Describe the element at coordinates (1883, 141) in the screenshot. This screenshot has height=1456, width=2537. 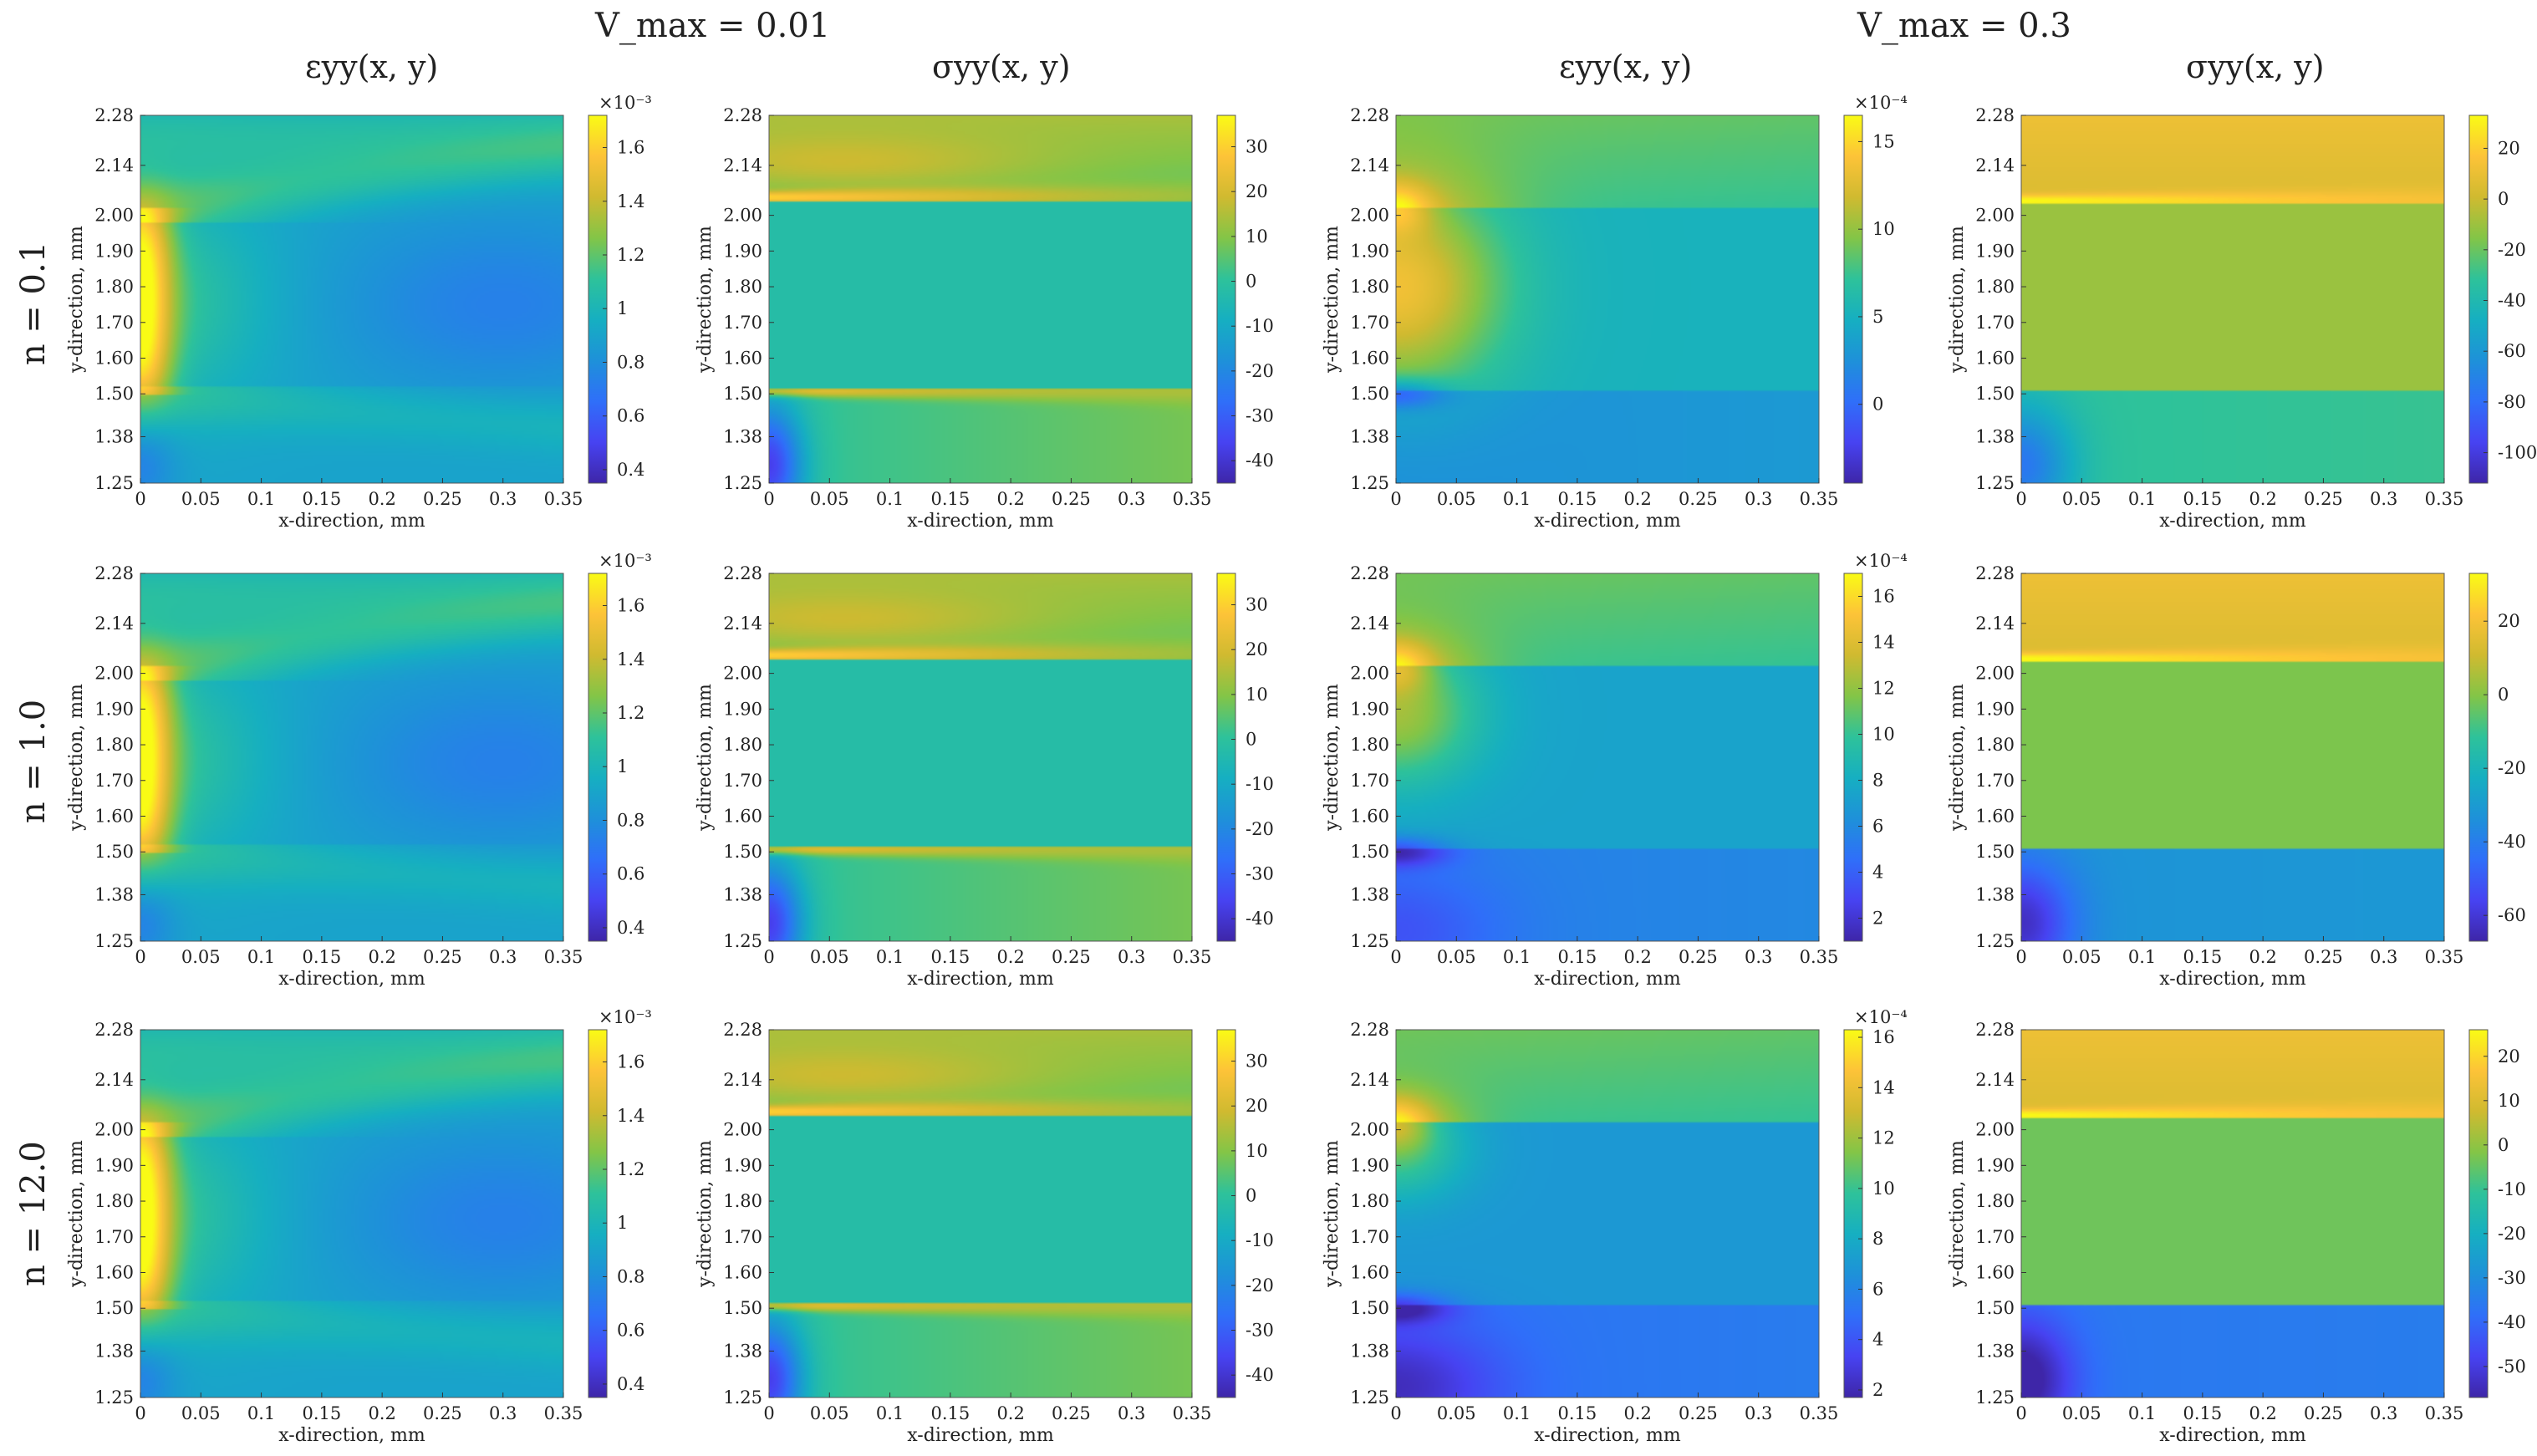
I see `colorbar-tick-label: 15` at that location.